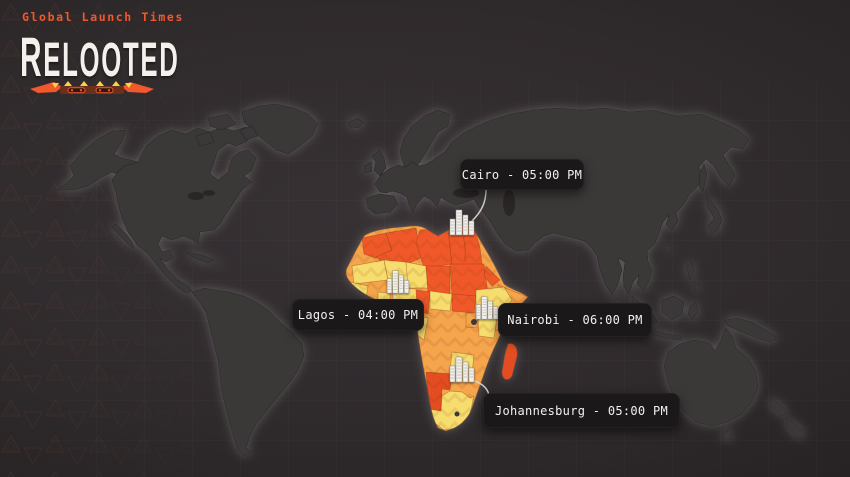 This screenshot has width=850, height=477. What do you see at coordinates (379, 163) in the screenshot?
I see `great-britain` at bounding box center [379, 163].